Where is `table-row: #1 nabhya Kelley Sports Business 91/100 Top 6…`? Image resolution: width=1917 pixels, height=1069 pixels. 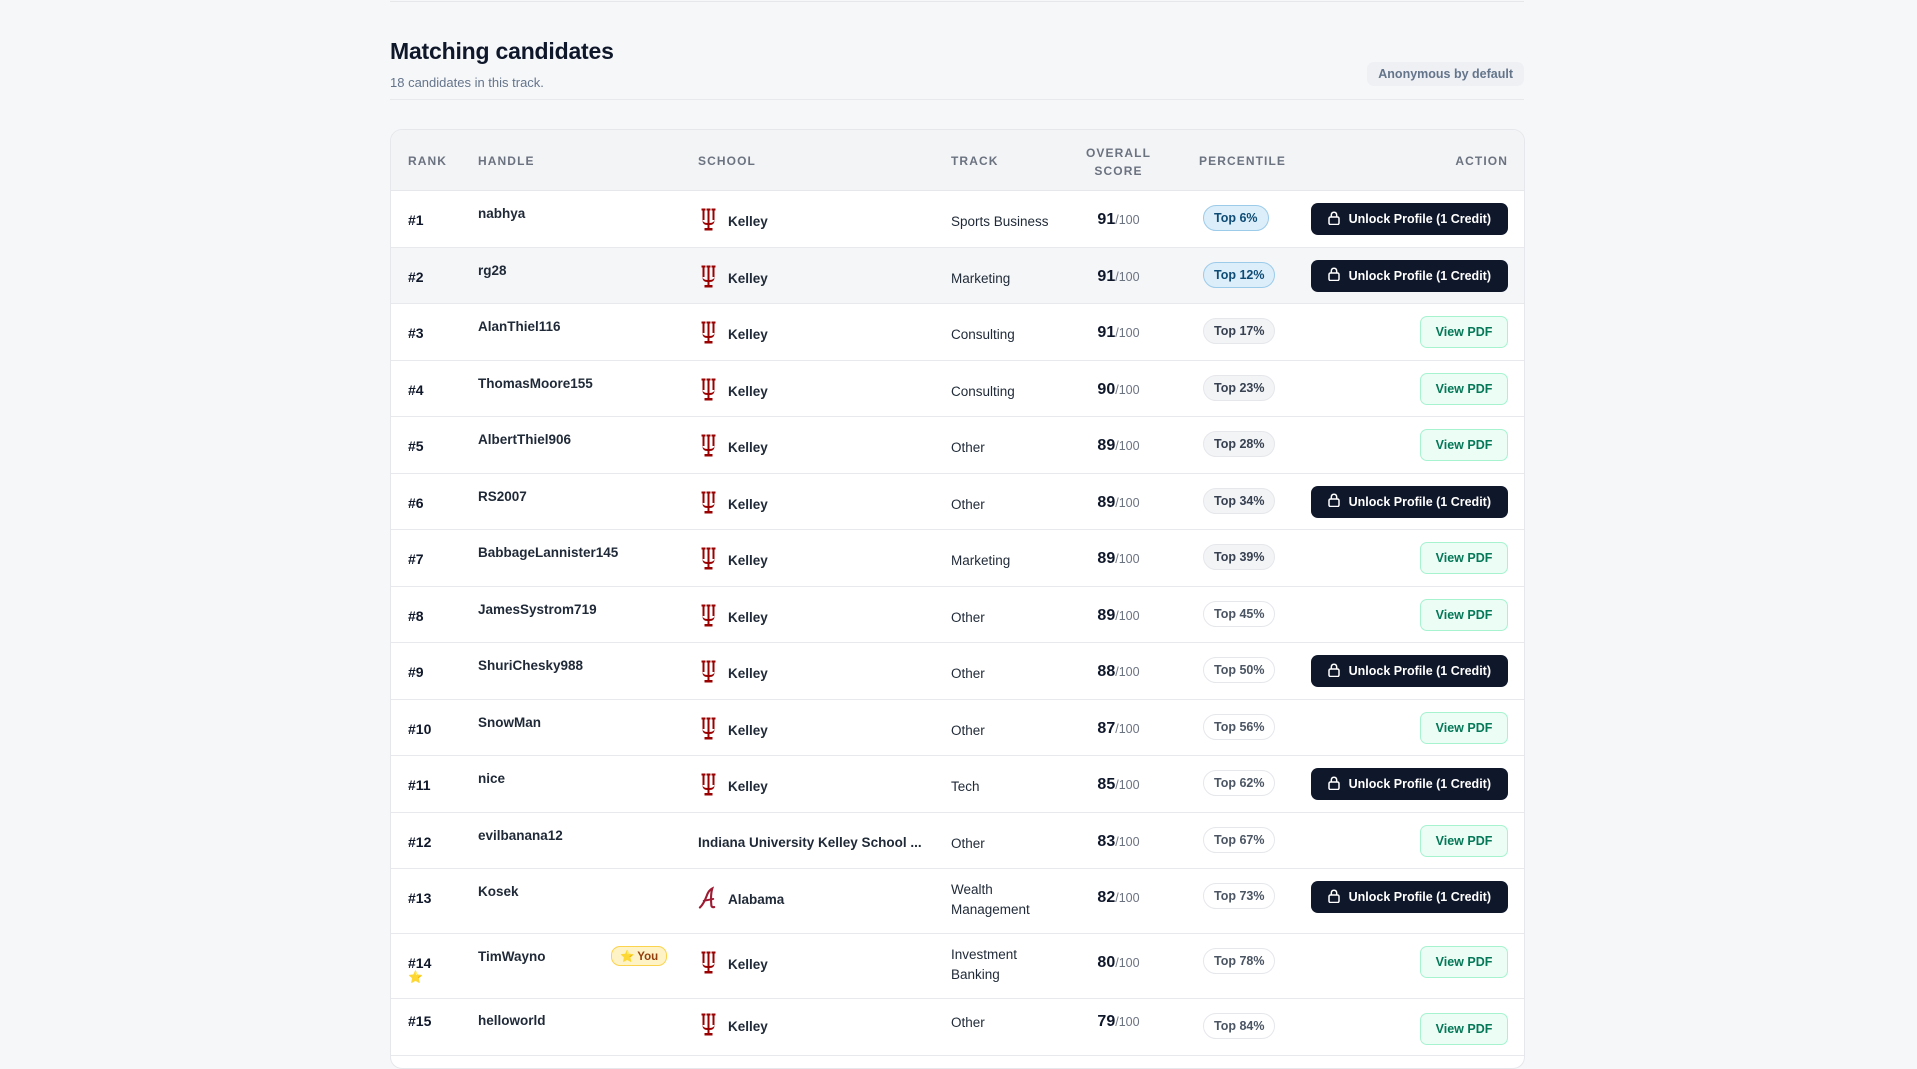
table-row: #1 nabhya Kelley Sports Business 91/100 Top 6… is located at coordinates (957, 219).